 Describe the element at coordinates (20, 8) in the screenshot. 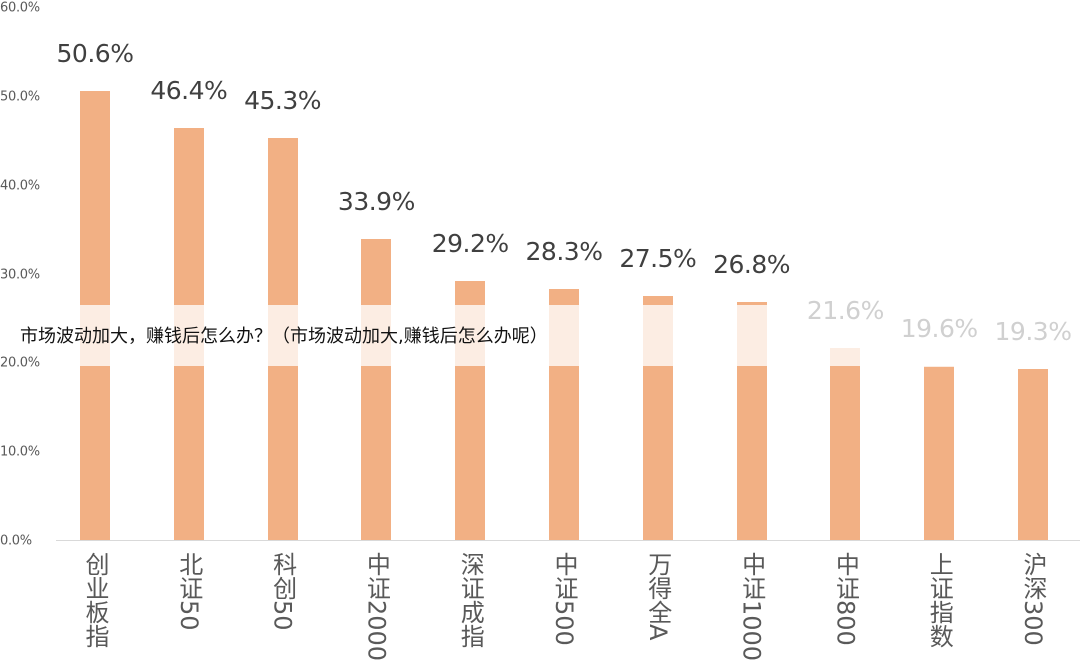

I see `y-tick-label: 60.0%` at that location.